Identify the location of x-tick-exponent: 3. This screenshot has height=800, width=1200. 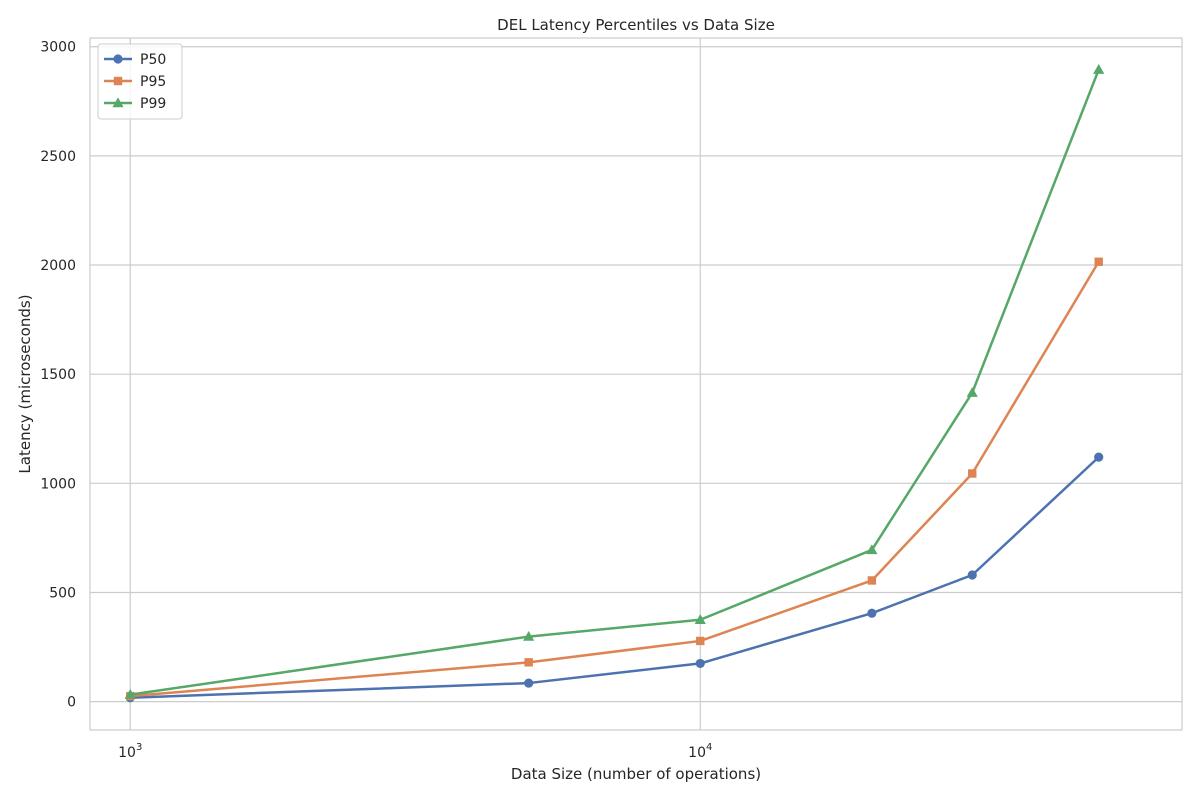
(139, 747).